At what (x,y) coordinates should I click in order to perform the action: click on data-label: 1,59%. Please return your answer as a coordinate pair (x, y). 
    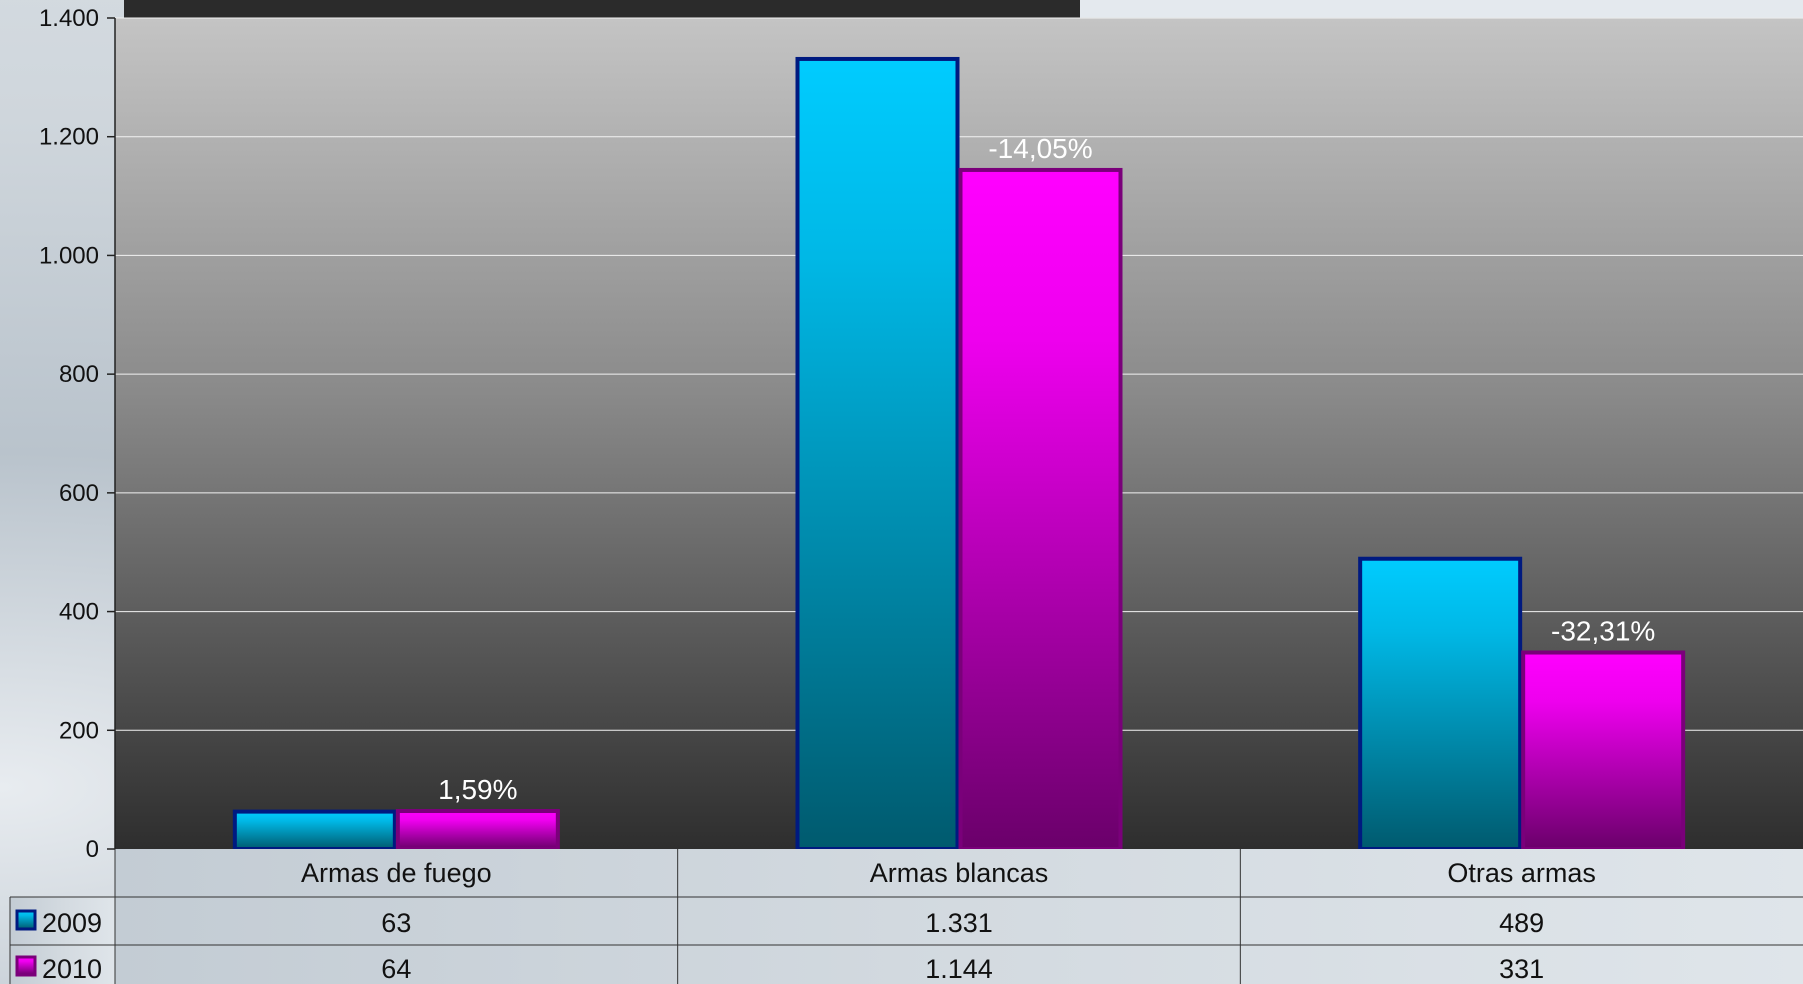
    Looking at the image, I should click on (477, 789).